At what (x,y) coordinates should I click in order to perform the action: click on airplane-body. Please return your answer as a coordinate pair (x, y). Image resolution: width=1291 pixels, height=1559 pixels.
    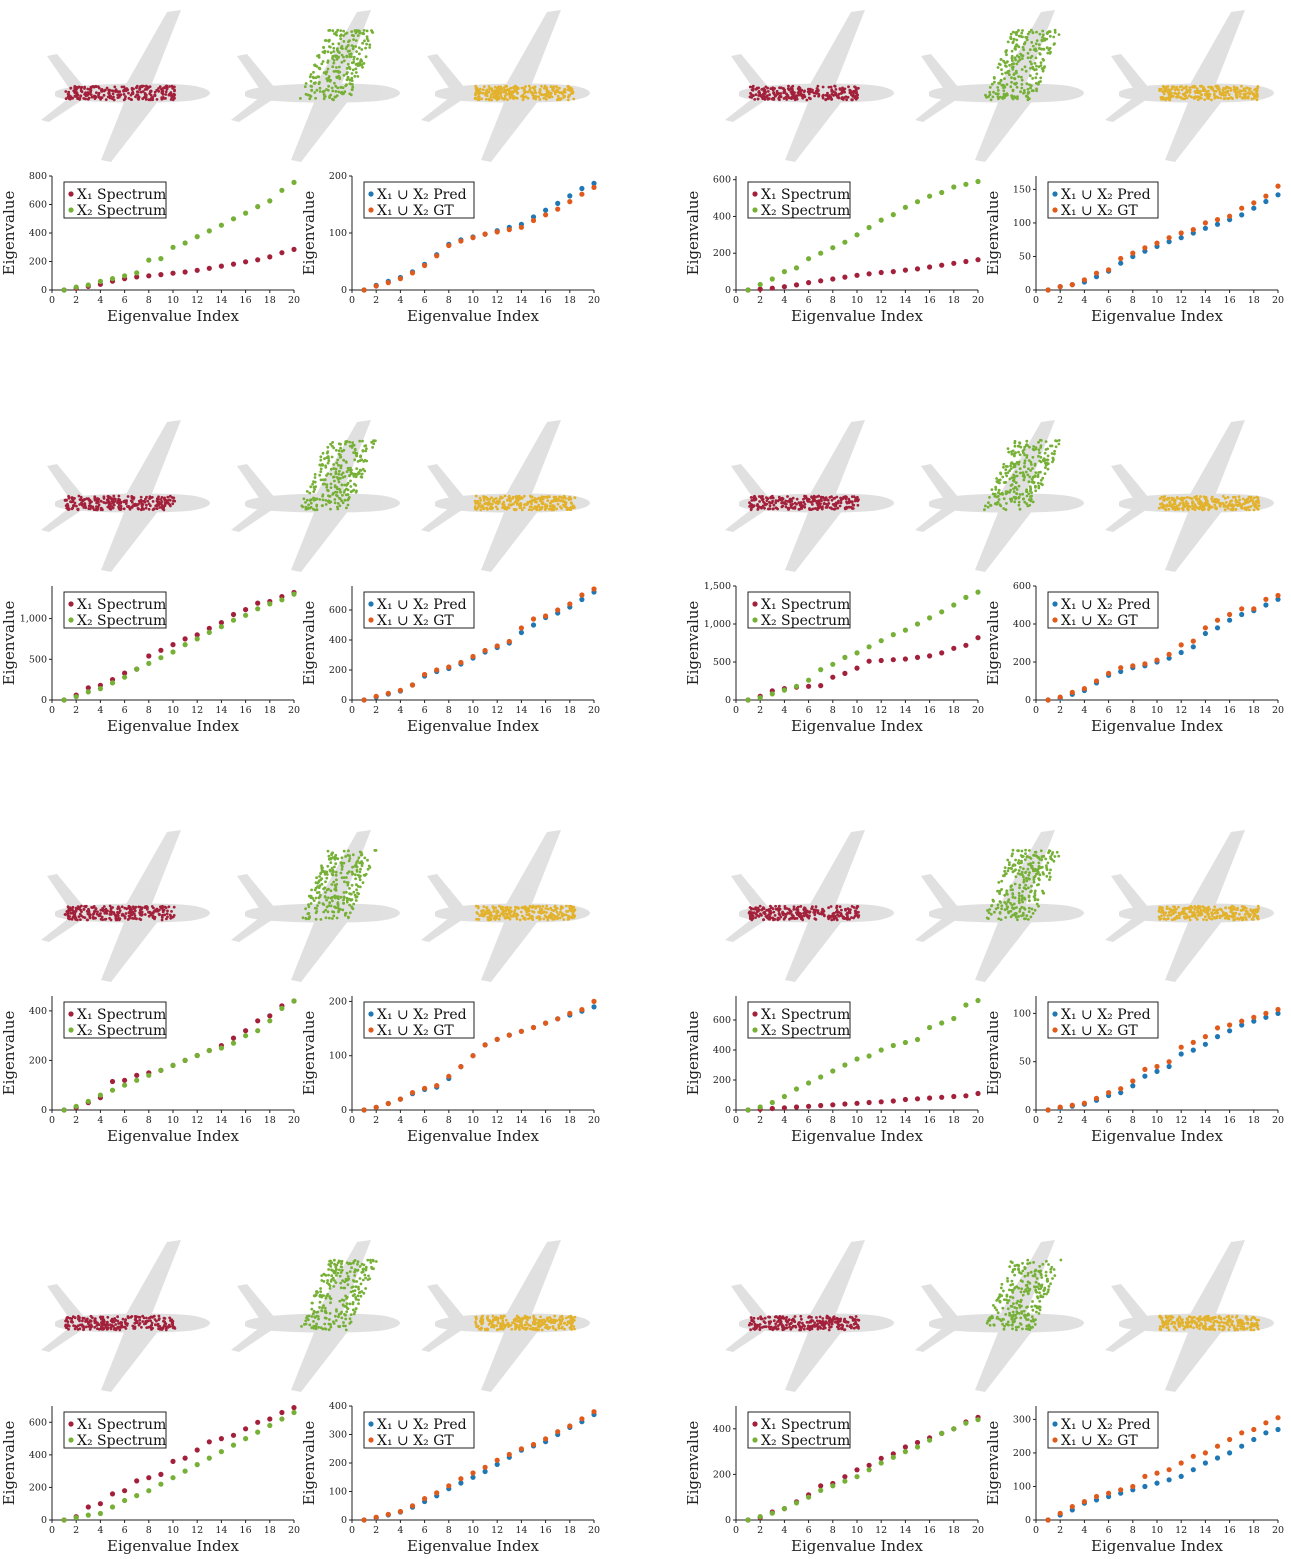
    Looking at the image, I should click on (125, 496).